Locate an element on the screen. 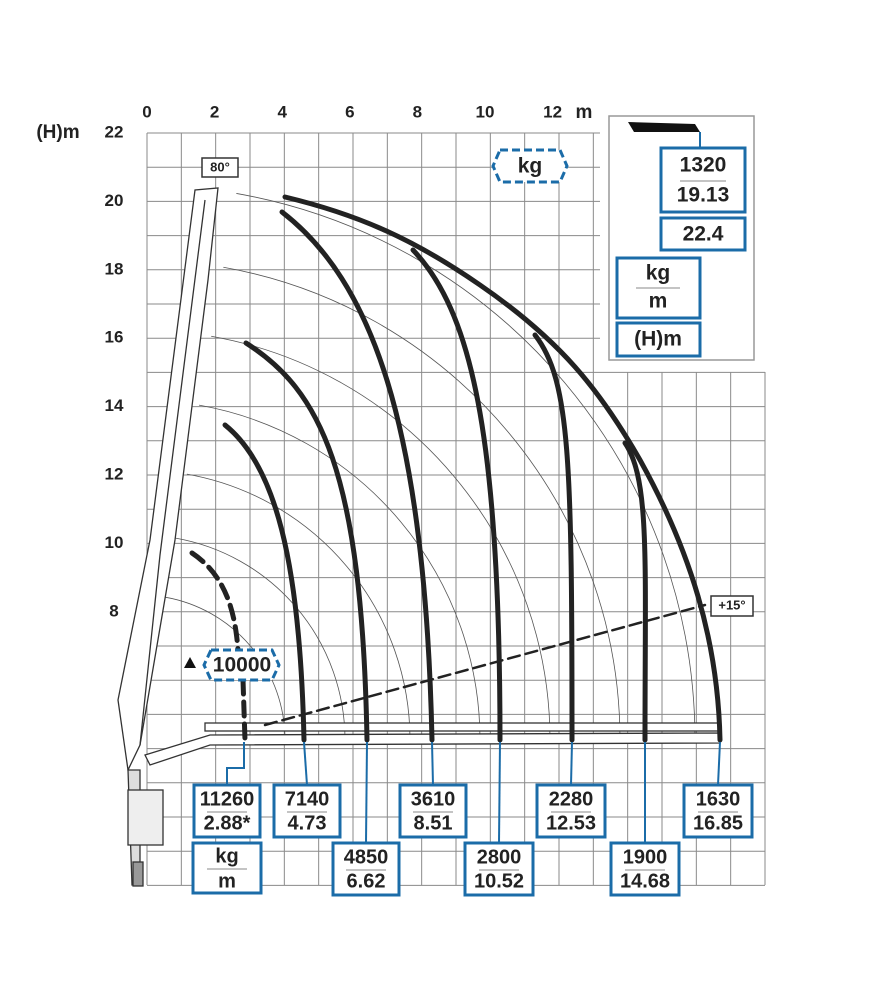 This screenshot has width=874, height=1000. y-tick-label: 14 is located at coordinates (114, 405).